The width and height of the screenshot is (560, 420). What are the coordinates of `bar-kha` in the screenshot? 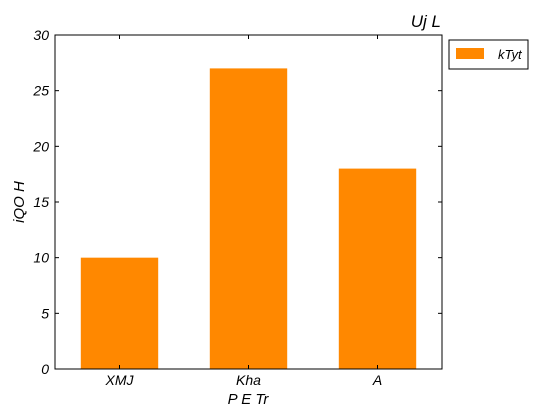 It's located at (248, 219).